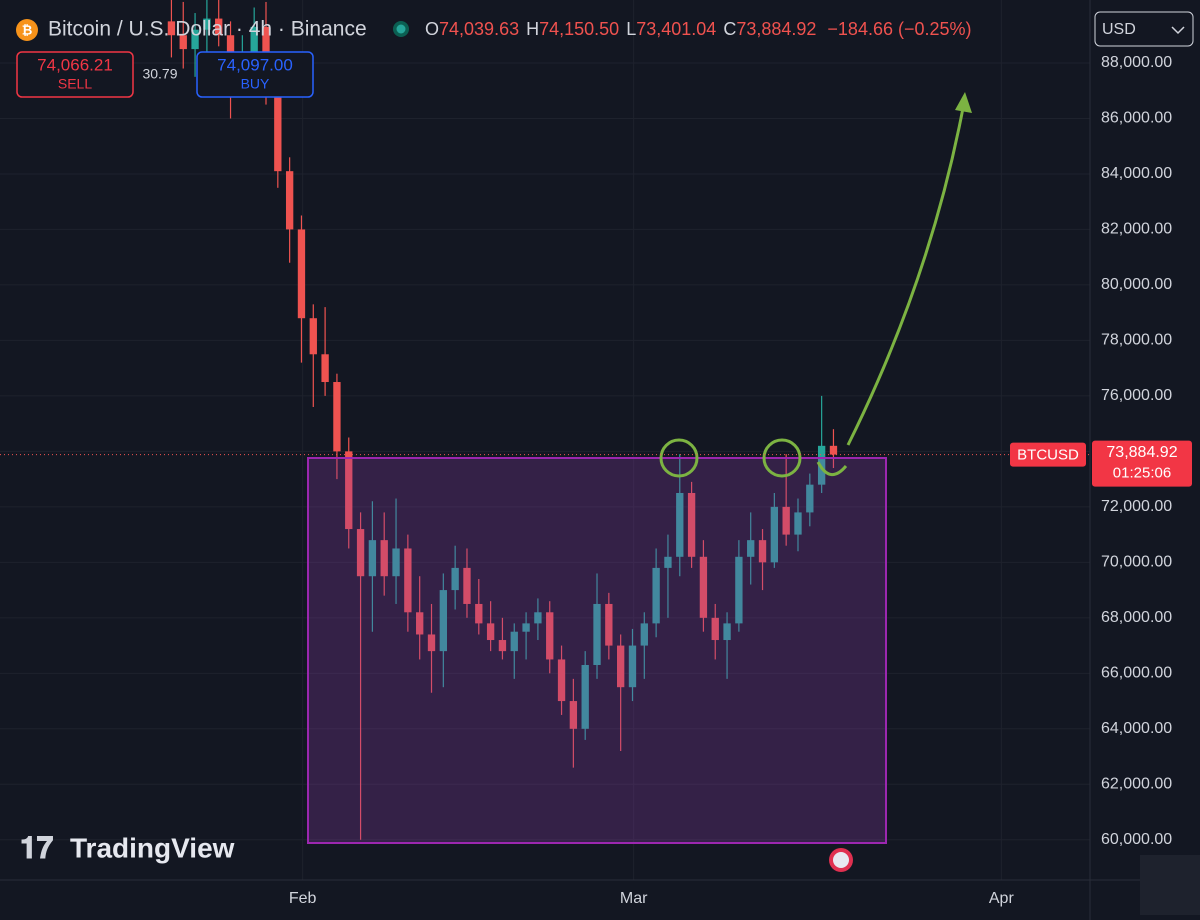 This screenshot has height=920, width=1200. What do you see at coordinates (159, 74) in the screenshot?
I see `spread: 30.79` at bounding box center [159, 74].